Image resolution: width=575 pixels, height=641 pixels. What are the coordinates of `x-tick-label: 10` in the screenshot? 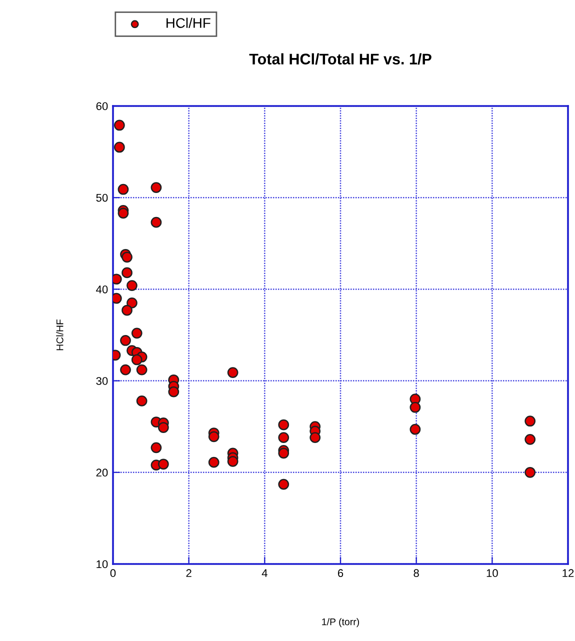 It's located at (492, 573).